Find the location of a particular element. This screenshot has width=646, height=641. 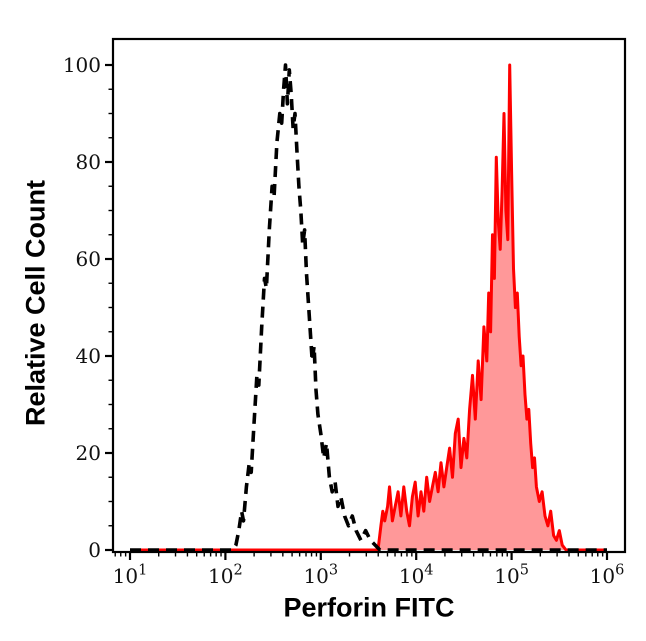

x-tick-label: 10¹ is located at coordinates (130, 576).